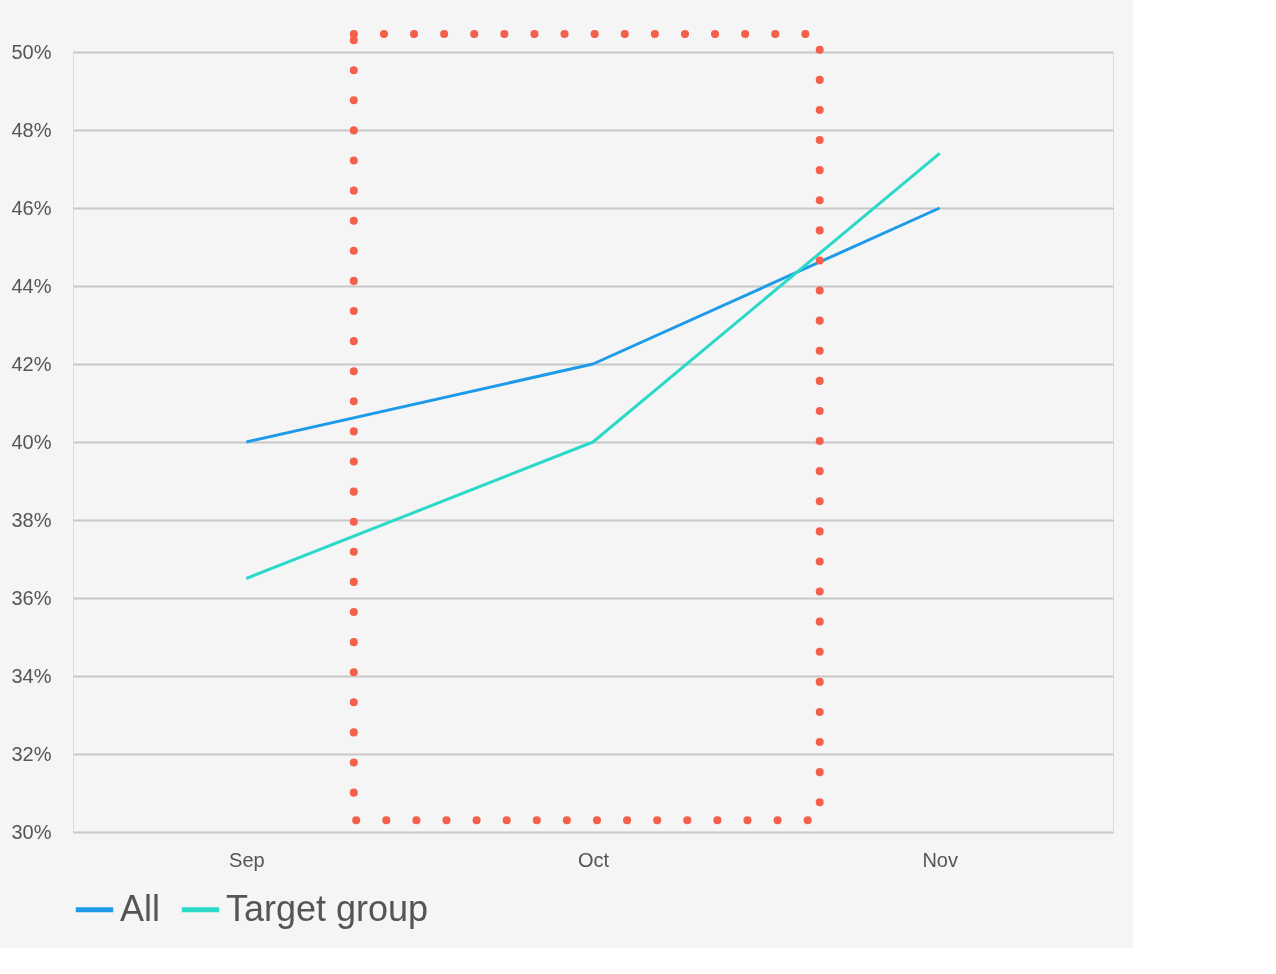  Describe the element at coordinates (31, 597) in the screenshot. I see `y-tick-label: 36%` at that location.